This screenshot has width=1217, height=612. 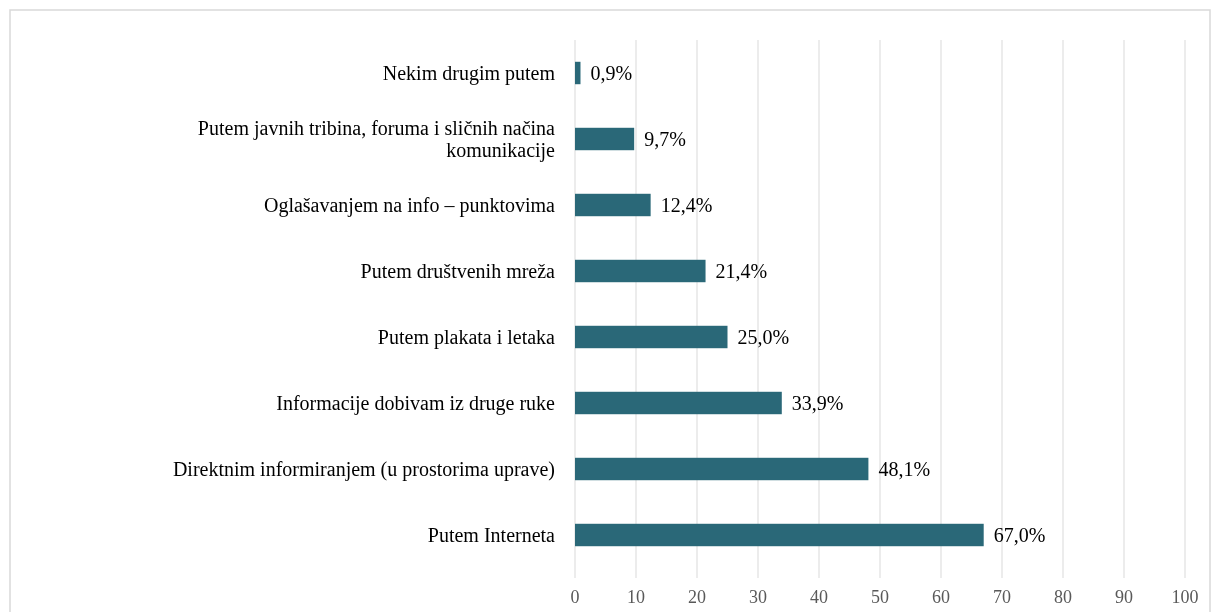 What do you see at coordinates (686, 205) in the screenshot?
I see `data-label: 12,4%` at bounding box center [686, 205].